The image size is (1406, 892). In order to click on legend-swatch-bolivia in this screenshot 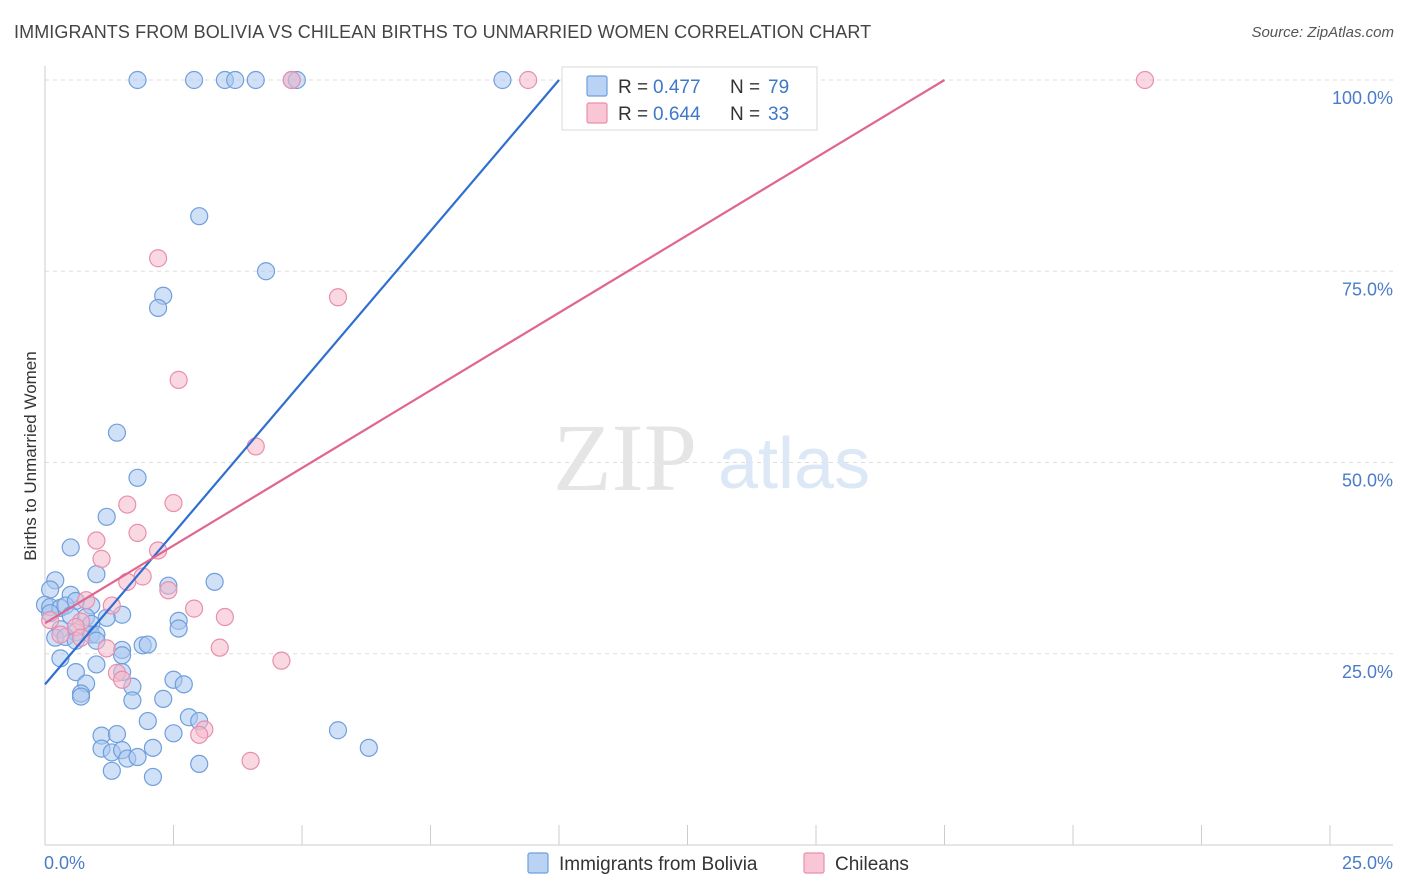, I will do `click(597, 86)`.